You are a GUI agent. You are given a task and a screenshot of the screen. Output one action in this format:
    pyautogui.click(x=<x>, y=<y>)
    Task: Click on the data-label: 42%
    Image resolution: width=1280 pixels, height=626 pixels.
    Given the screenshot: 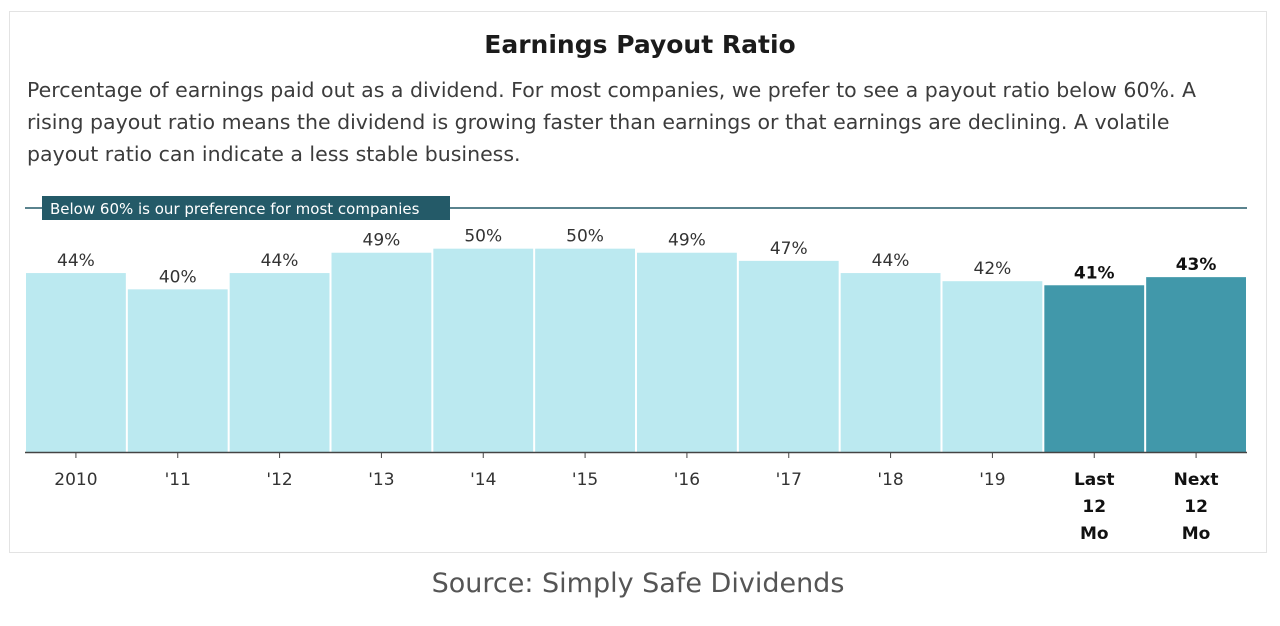 What is the action you would take?
    pyautogui.click(x=993, y=269)
    